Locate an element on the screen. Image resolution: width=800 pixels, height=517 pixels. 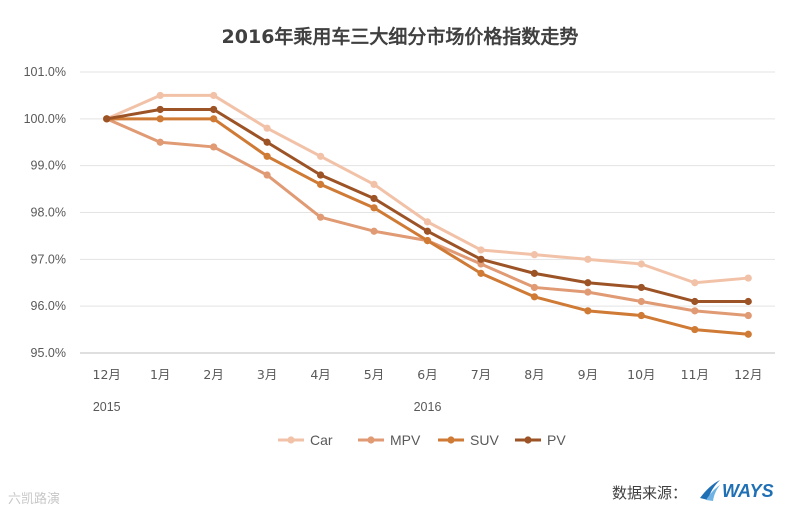
y-tick-label: 95.0% is located at coordinates (48, 353).